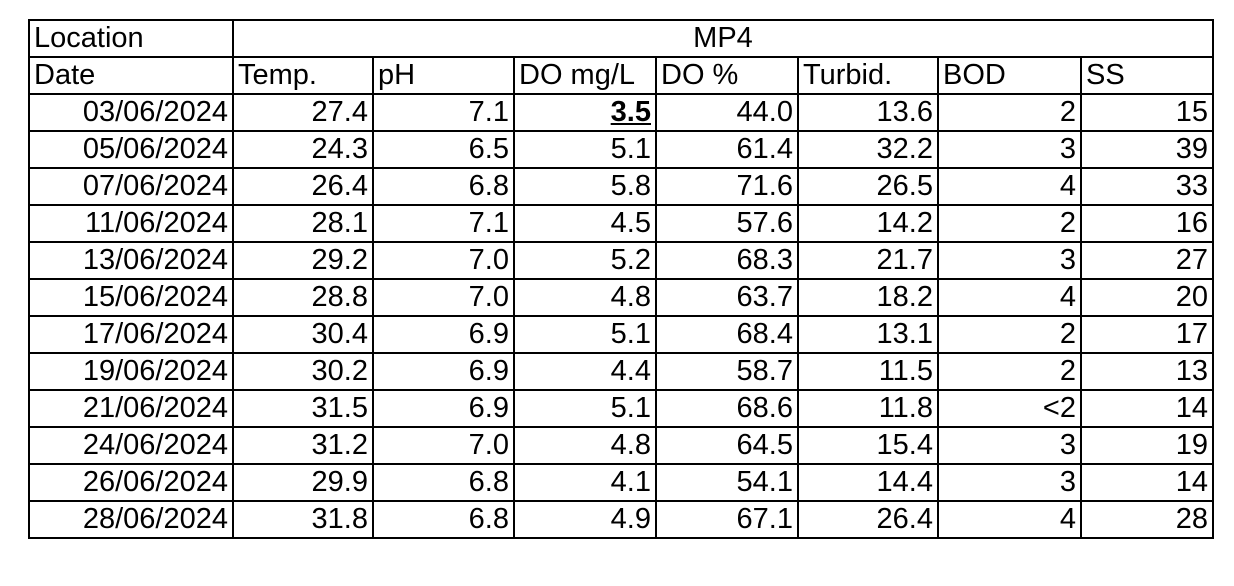 The width and height of the screenshot is (1234, 586). What do you see at coordinates (868, 223) in the screenshot?
I see `value-cell: 14.2` at bounding box center [868, 223].